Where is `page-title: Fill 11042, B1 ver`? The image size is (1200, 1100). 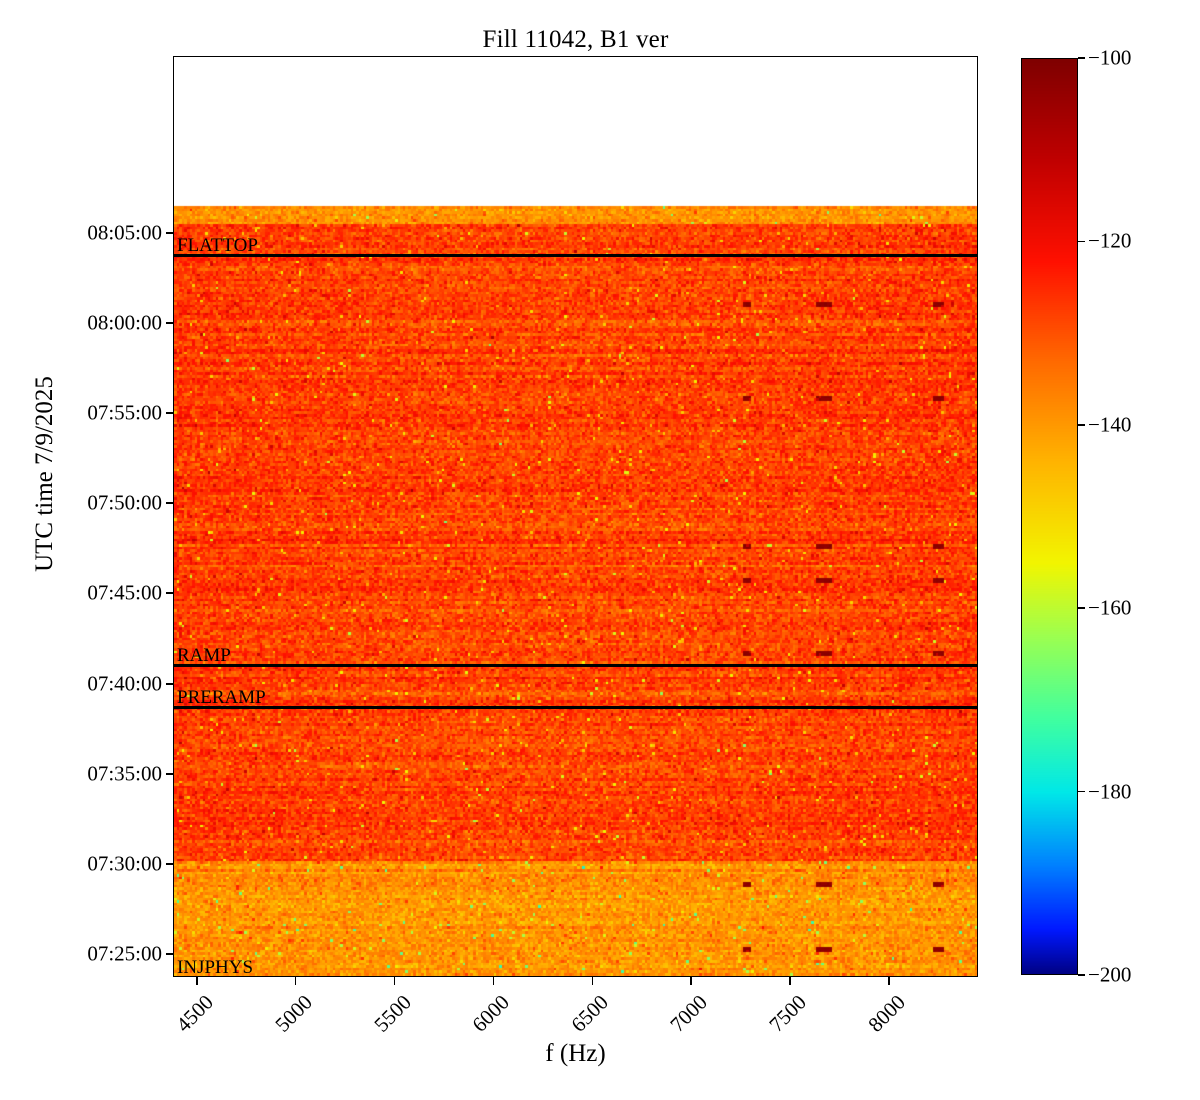 page-title: Fill 11042, B1 ver is located at coordinates (575, 39).